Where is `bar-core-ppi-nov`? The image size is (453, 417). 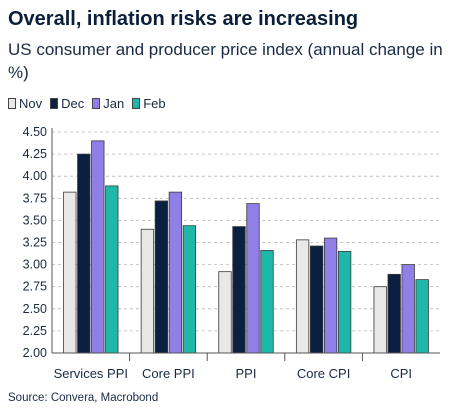 bar-core-ppi-nov is located at coordinates (147, 291).